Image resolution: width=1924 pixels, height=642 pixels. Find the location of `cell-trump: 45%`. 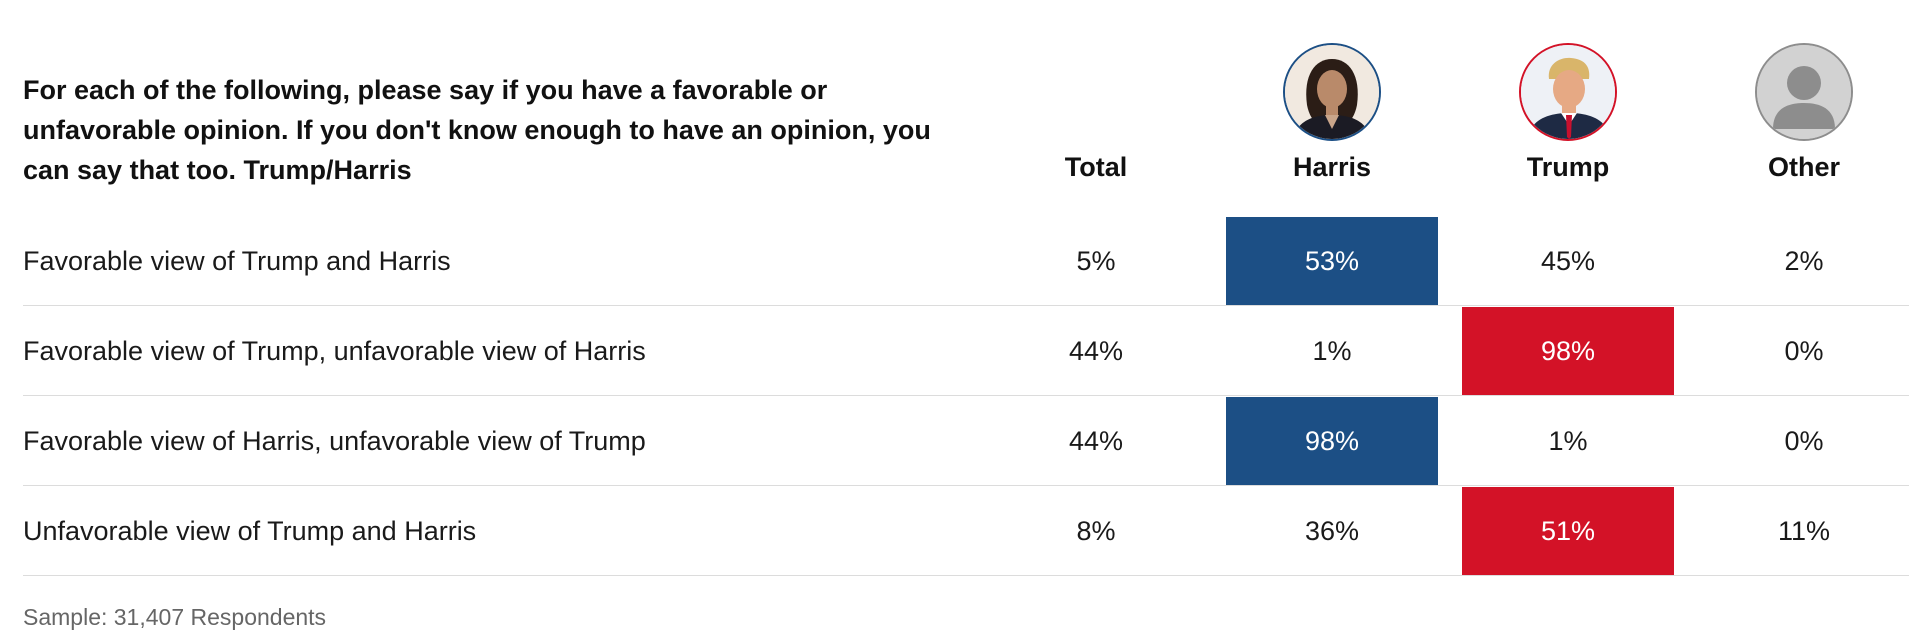

cell-trump: 45% is located at coordinates (1568, 261).